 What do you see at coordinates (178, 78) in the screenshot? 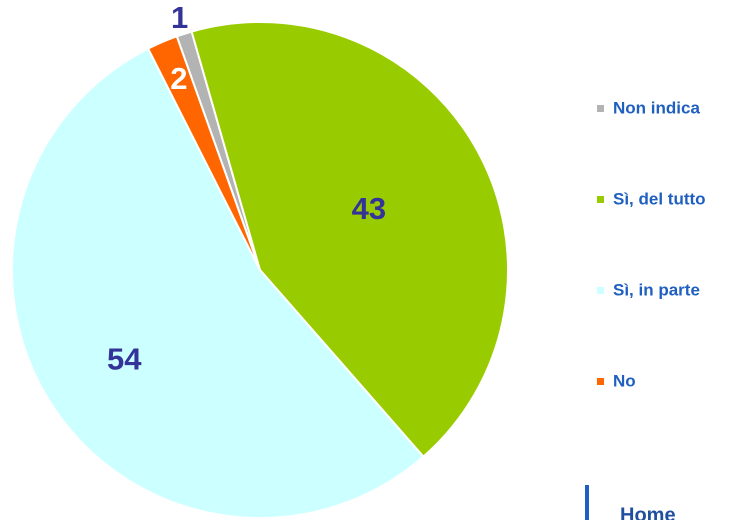
I see `data-label: 2` at bounding box center [178, 78].